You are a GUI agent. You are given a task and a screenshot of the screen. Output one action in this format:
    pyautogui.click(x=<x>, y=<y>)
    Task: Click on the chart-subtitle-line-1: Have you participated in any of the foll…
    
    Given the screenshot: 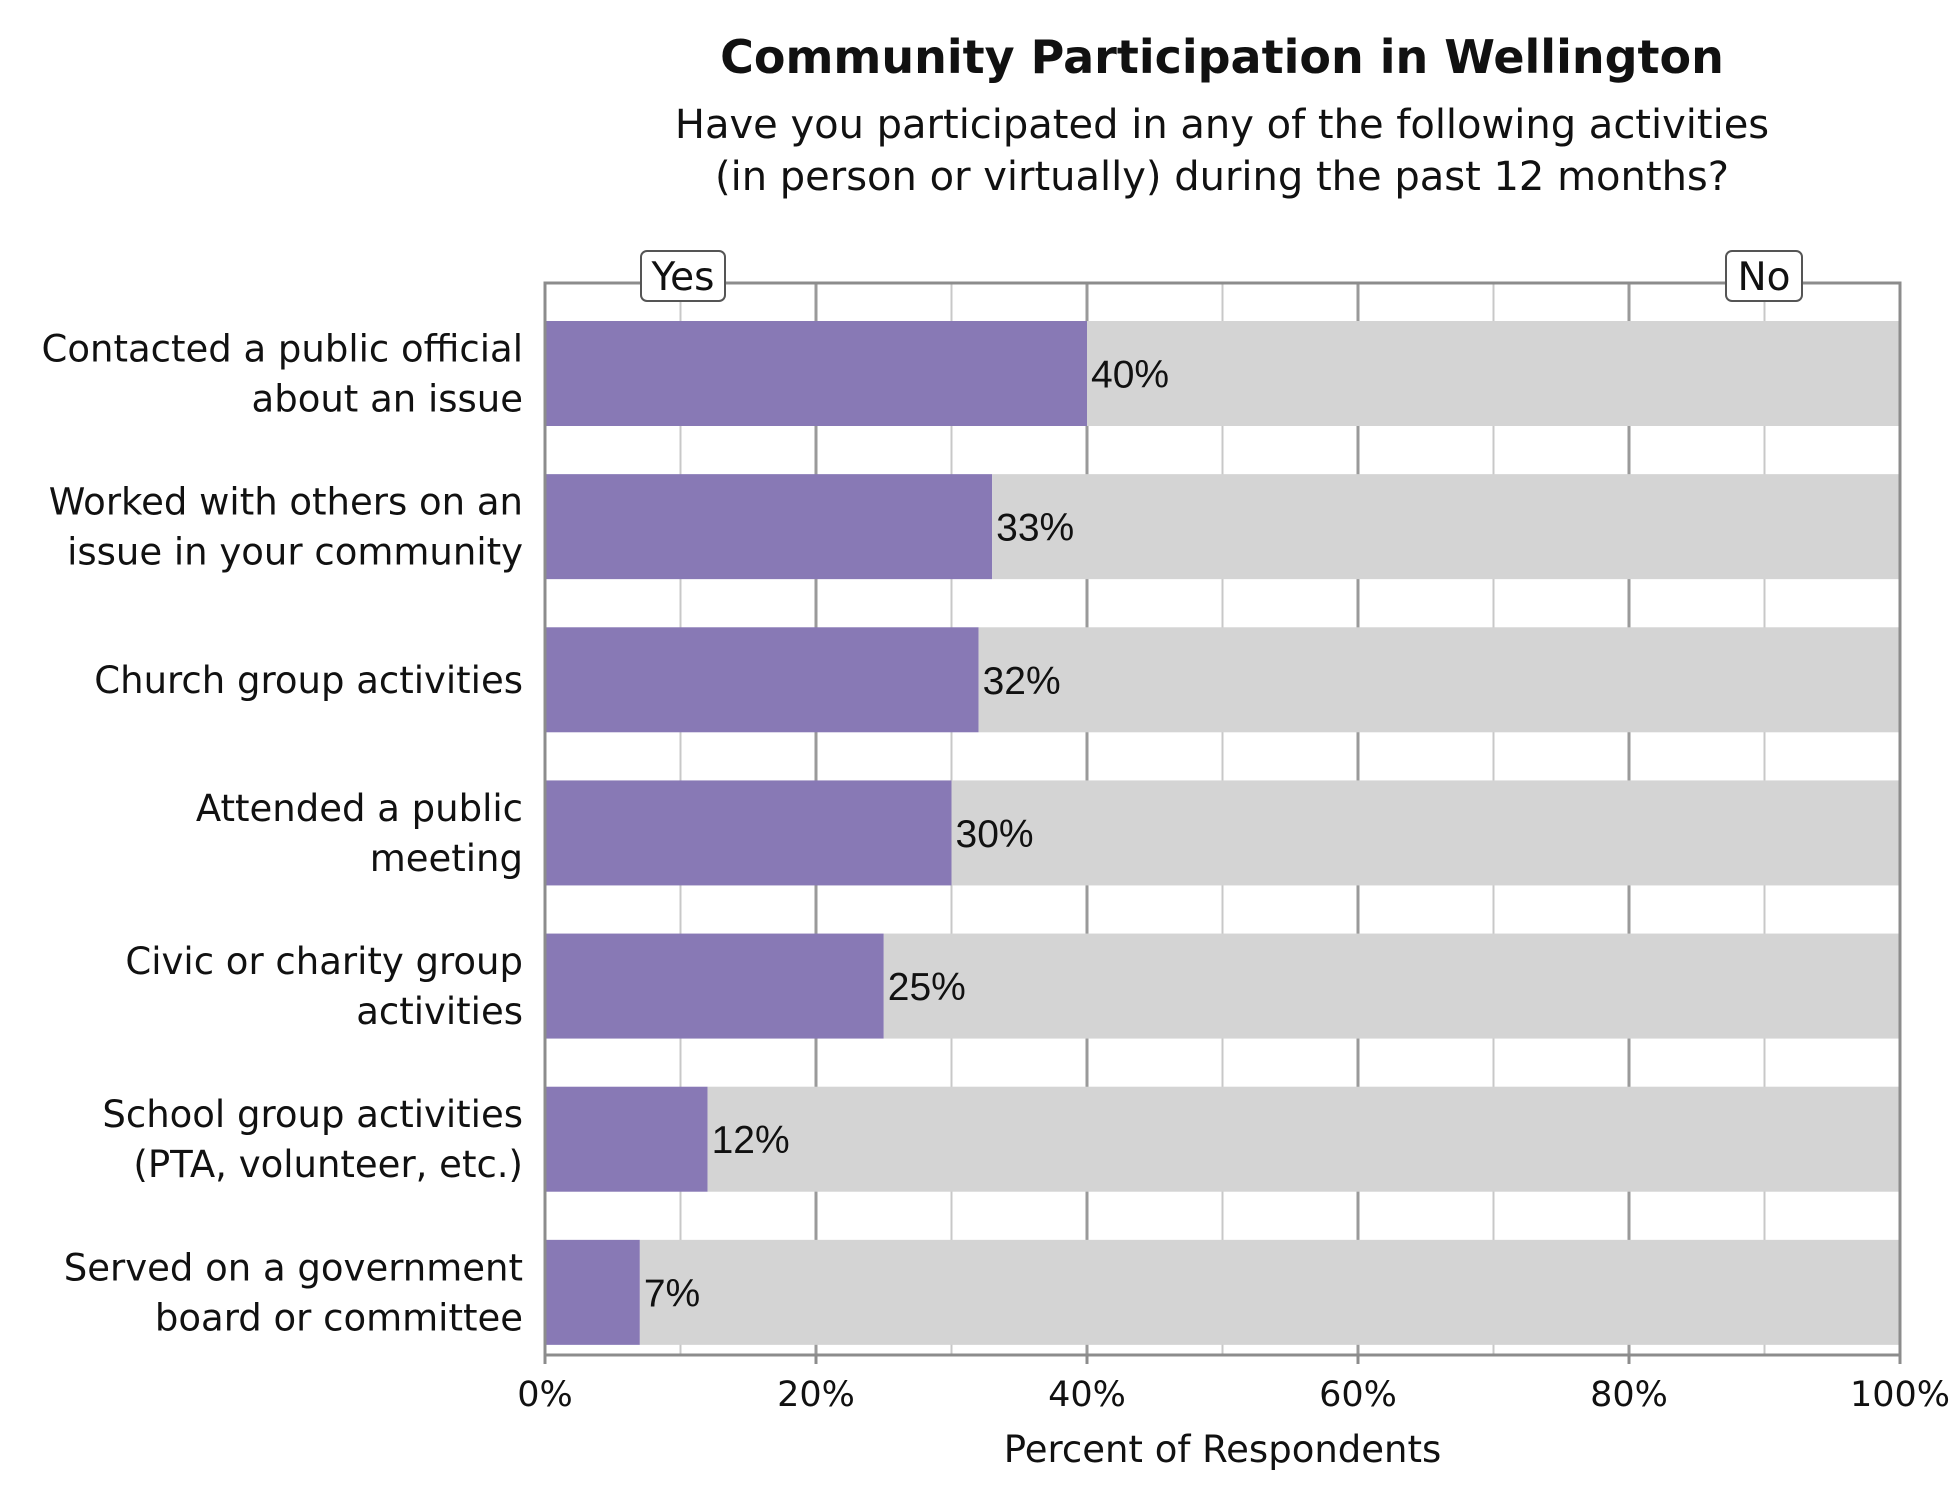 What is the action you would take?
    pyautogui.click(x=1222, y=125)
    